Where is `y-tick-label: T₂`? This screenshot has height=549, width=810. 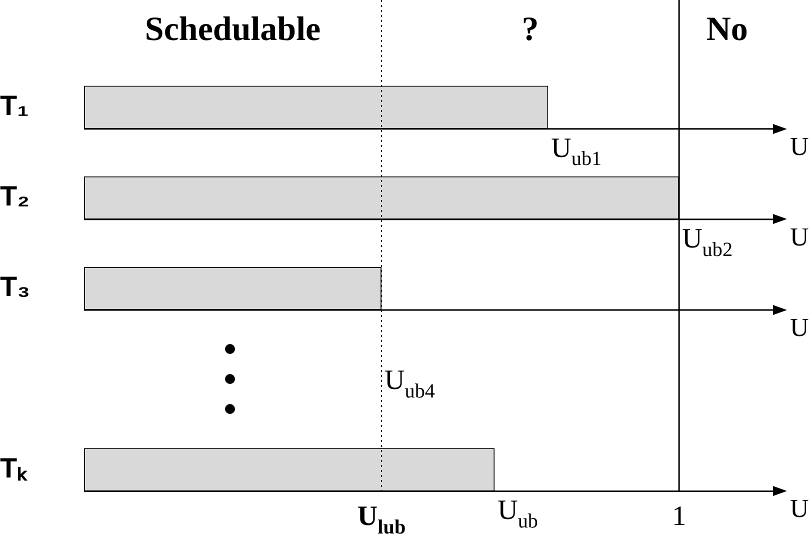
y-tick-label: T₂ is located at coordinates (15, 196).